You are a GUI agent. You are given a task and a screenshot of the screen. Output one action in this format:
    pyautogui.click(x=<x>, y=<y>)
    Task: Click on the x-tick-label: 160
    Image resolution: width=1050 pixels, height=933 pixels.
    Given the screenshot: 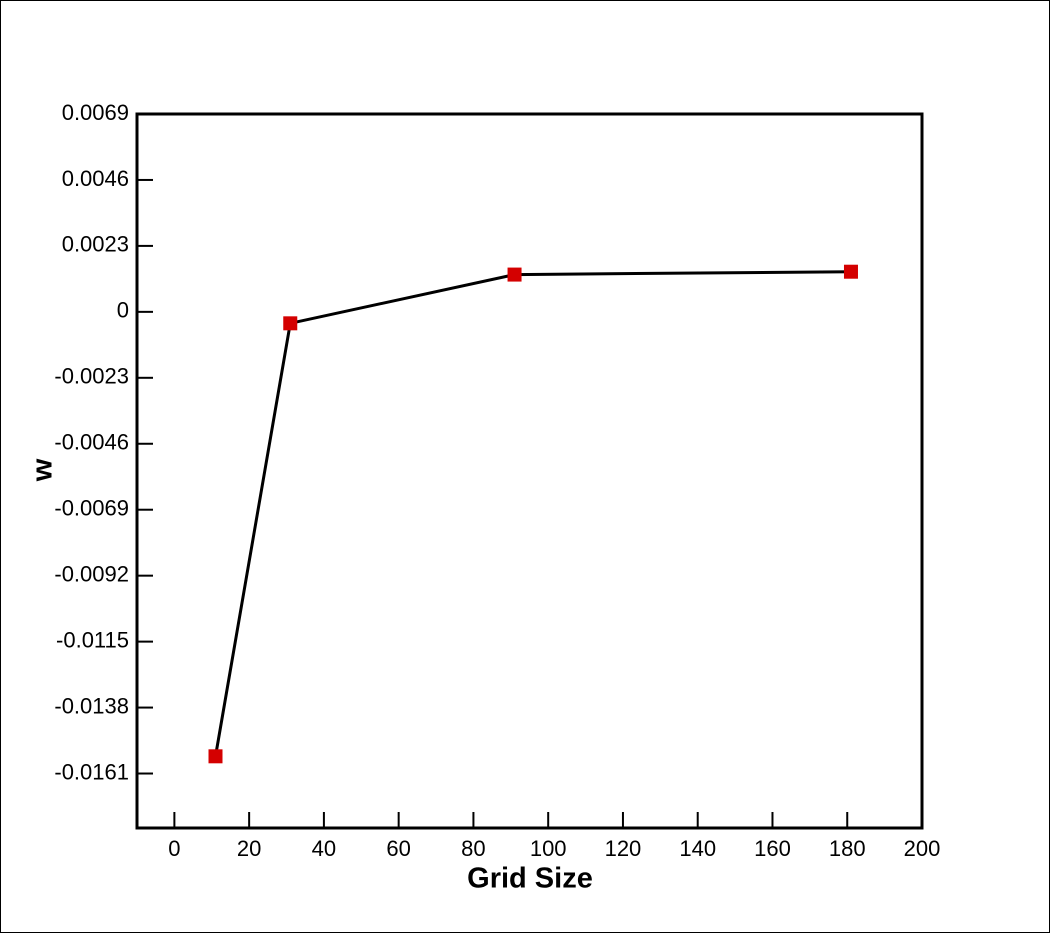 What is the action you would take?
    pyautogui.click(x=772, y=848)
    